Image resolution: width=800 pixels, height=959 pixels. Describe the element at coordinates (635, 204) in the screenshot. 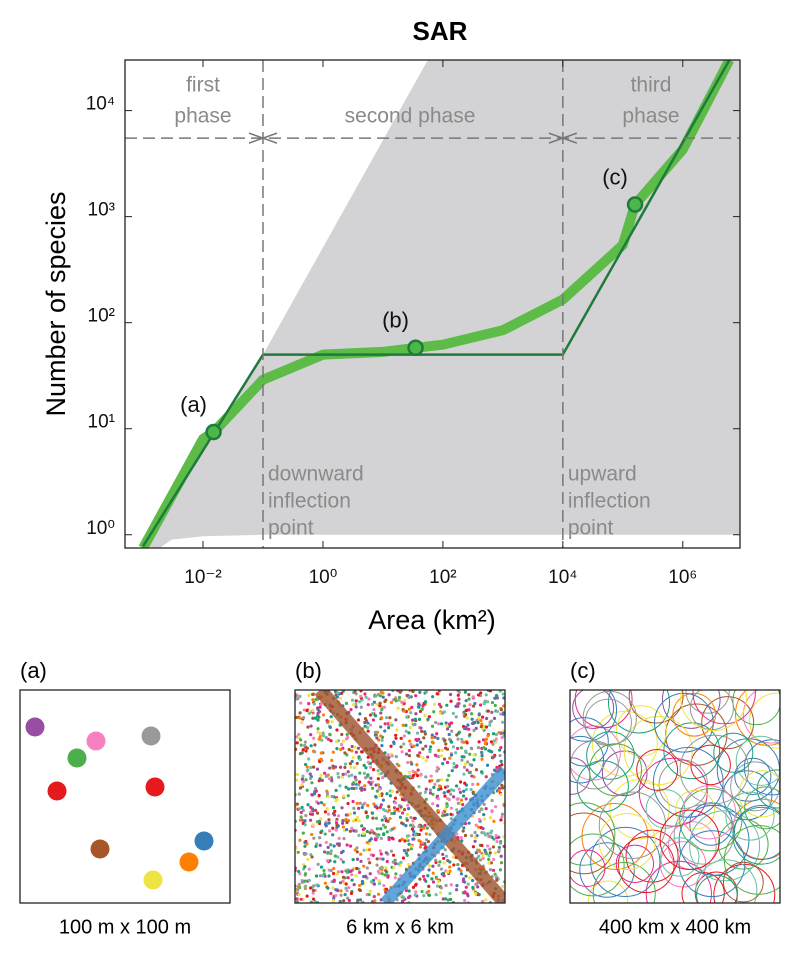

I see `point-marker` at that location.